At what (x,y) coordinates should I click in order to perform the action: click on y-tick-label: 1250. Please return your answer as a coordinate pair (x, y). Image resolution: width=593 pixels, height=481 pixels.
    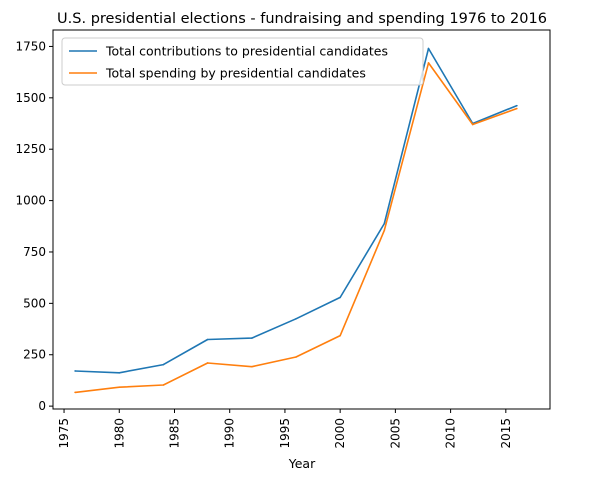
    Looking at the image, I should click on (30, 149).